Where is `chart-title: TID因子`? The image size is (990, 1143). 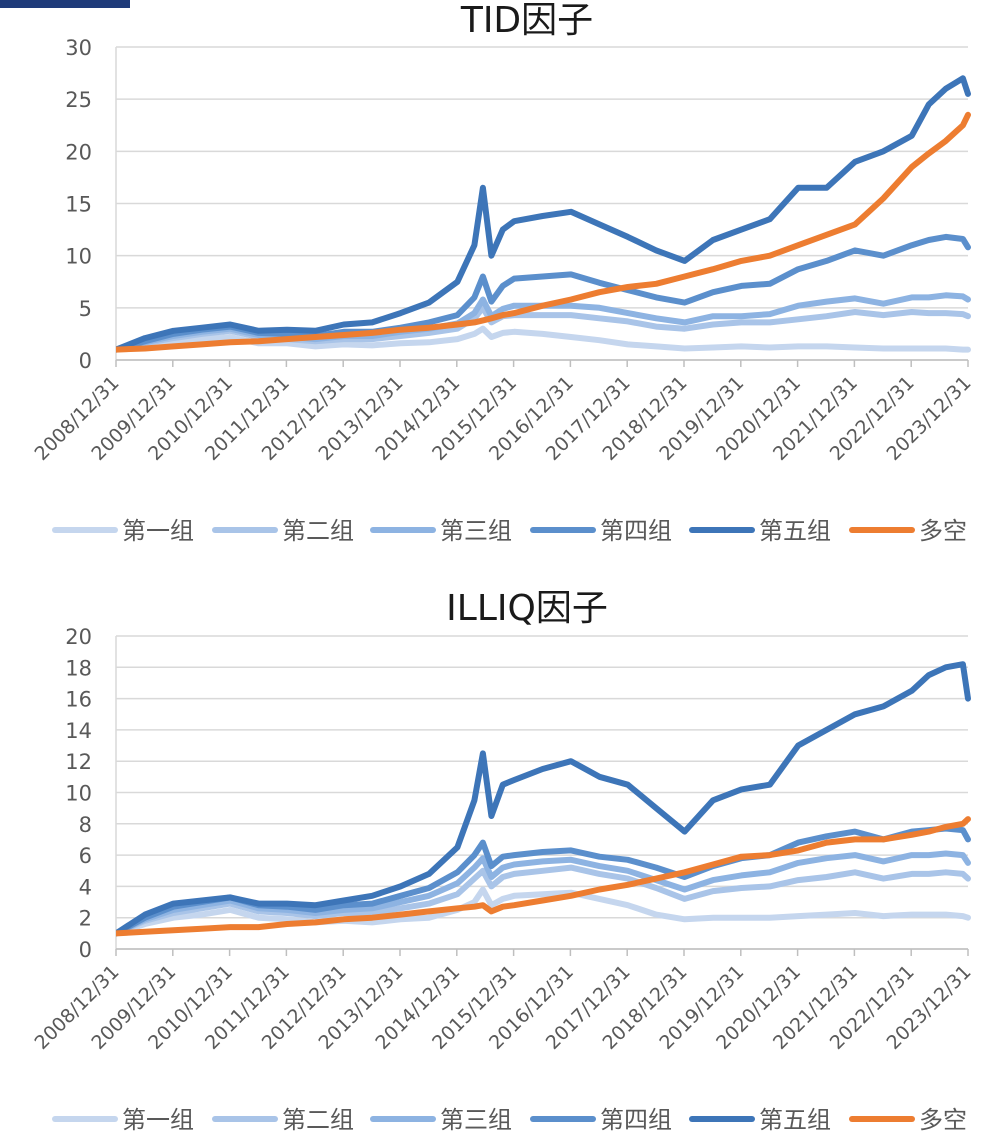 chart-title: TID因子 is located at coordinates (526, 20).